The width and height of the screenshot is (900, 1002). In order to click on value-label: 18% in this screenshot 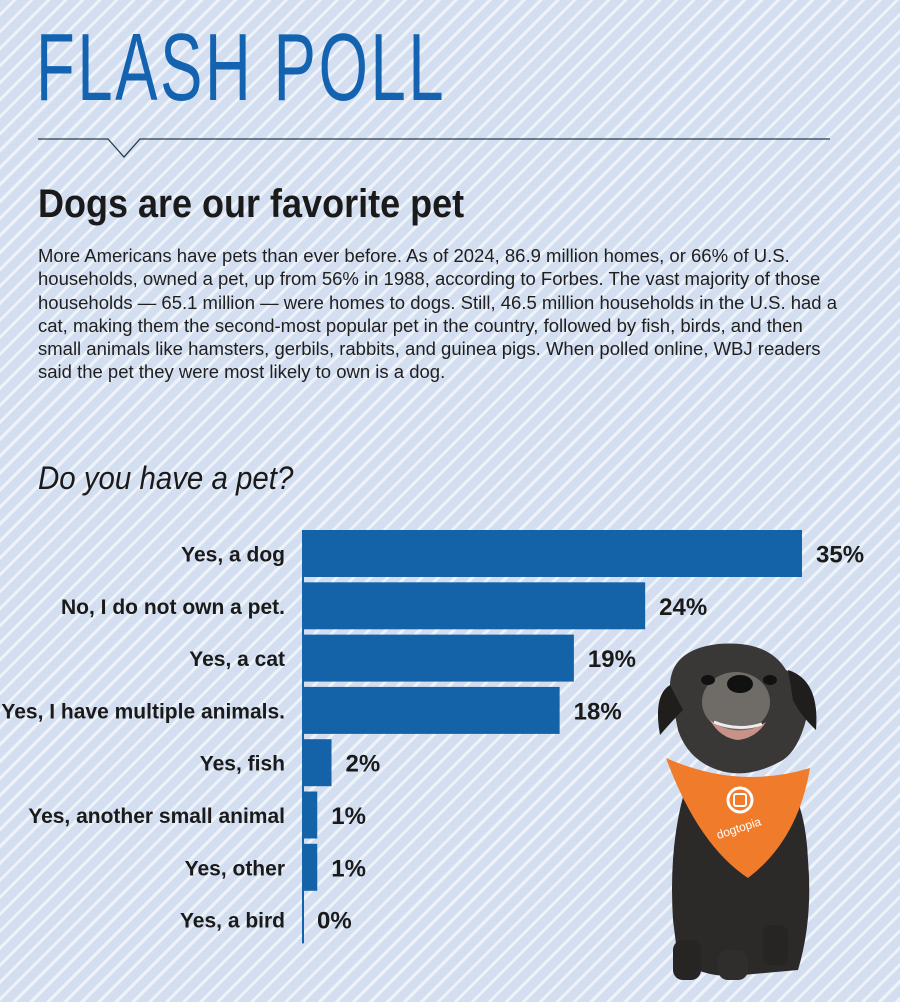, I will do `click(598, 711)`.